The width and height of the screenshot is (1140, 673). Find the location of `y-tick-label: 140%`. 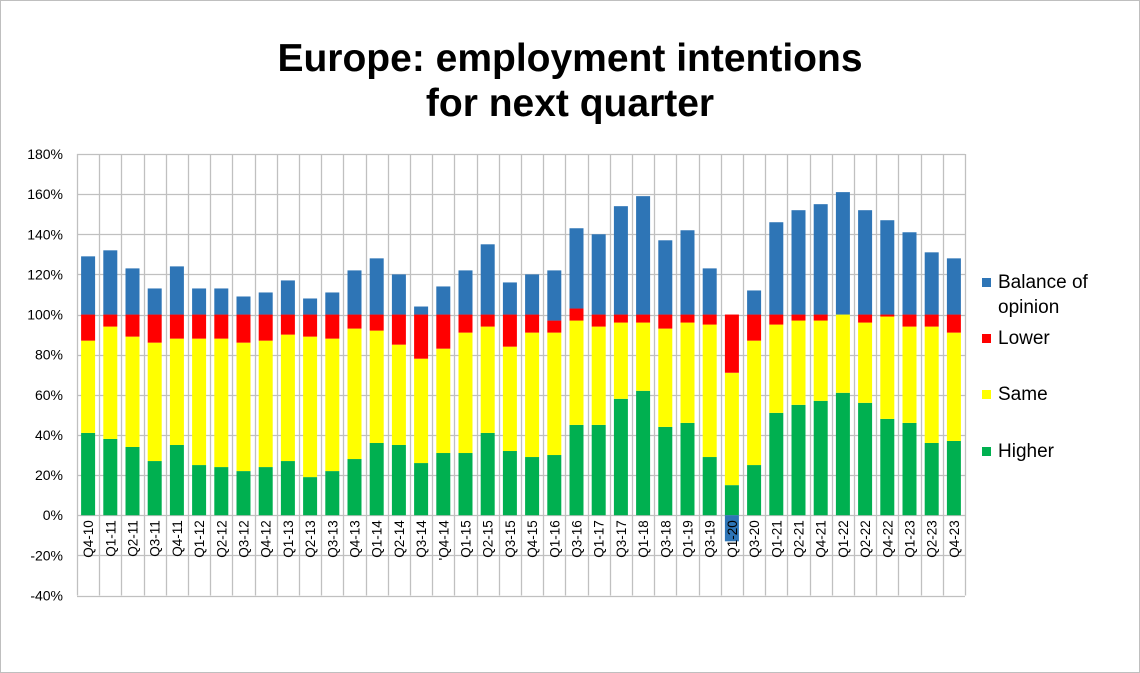

y-tick-label: 140% is located at coordinates (45, 234).